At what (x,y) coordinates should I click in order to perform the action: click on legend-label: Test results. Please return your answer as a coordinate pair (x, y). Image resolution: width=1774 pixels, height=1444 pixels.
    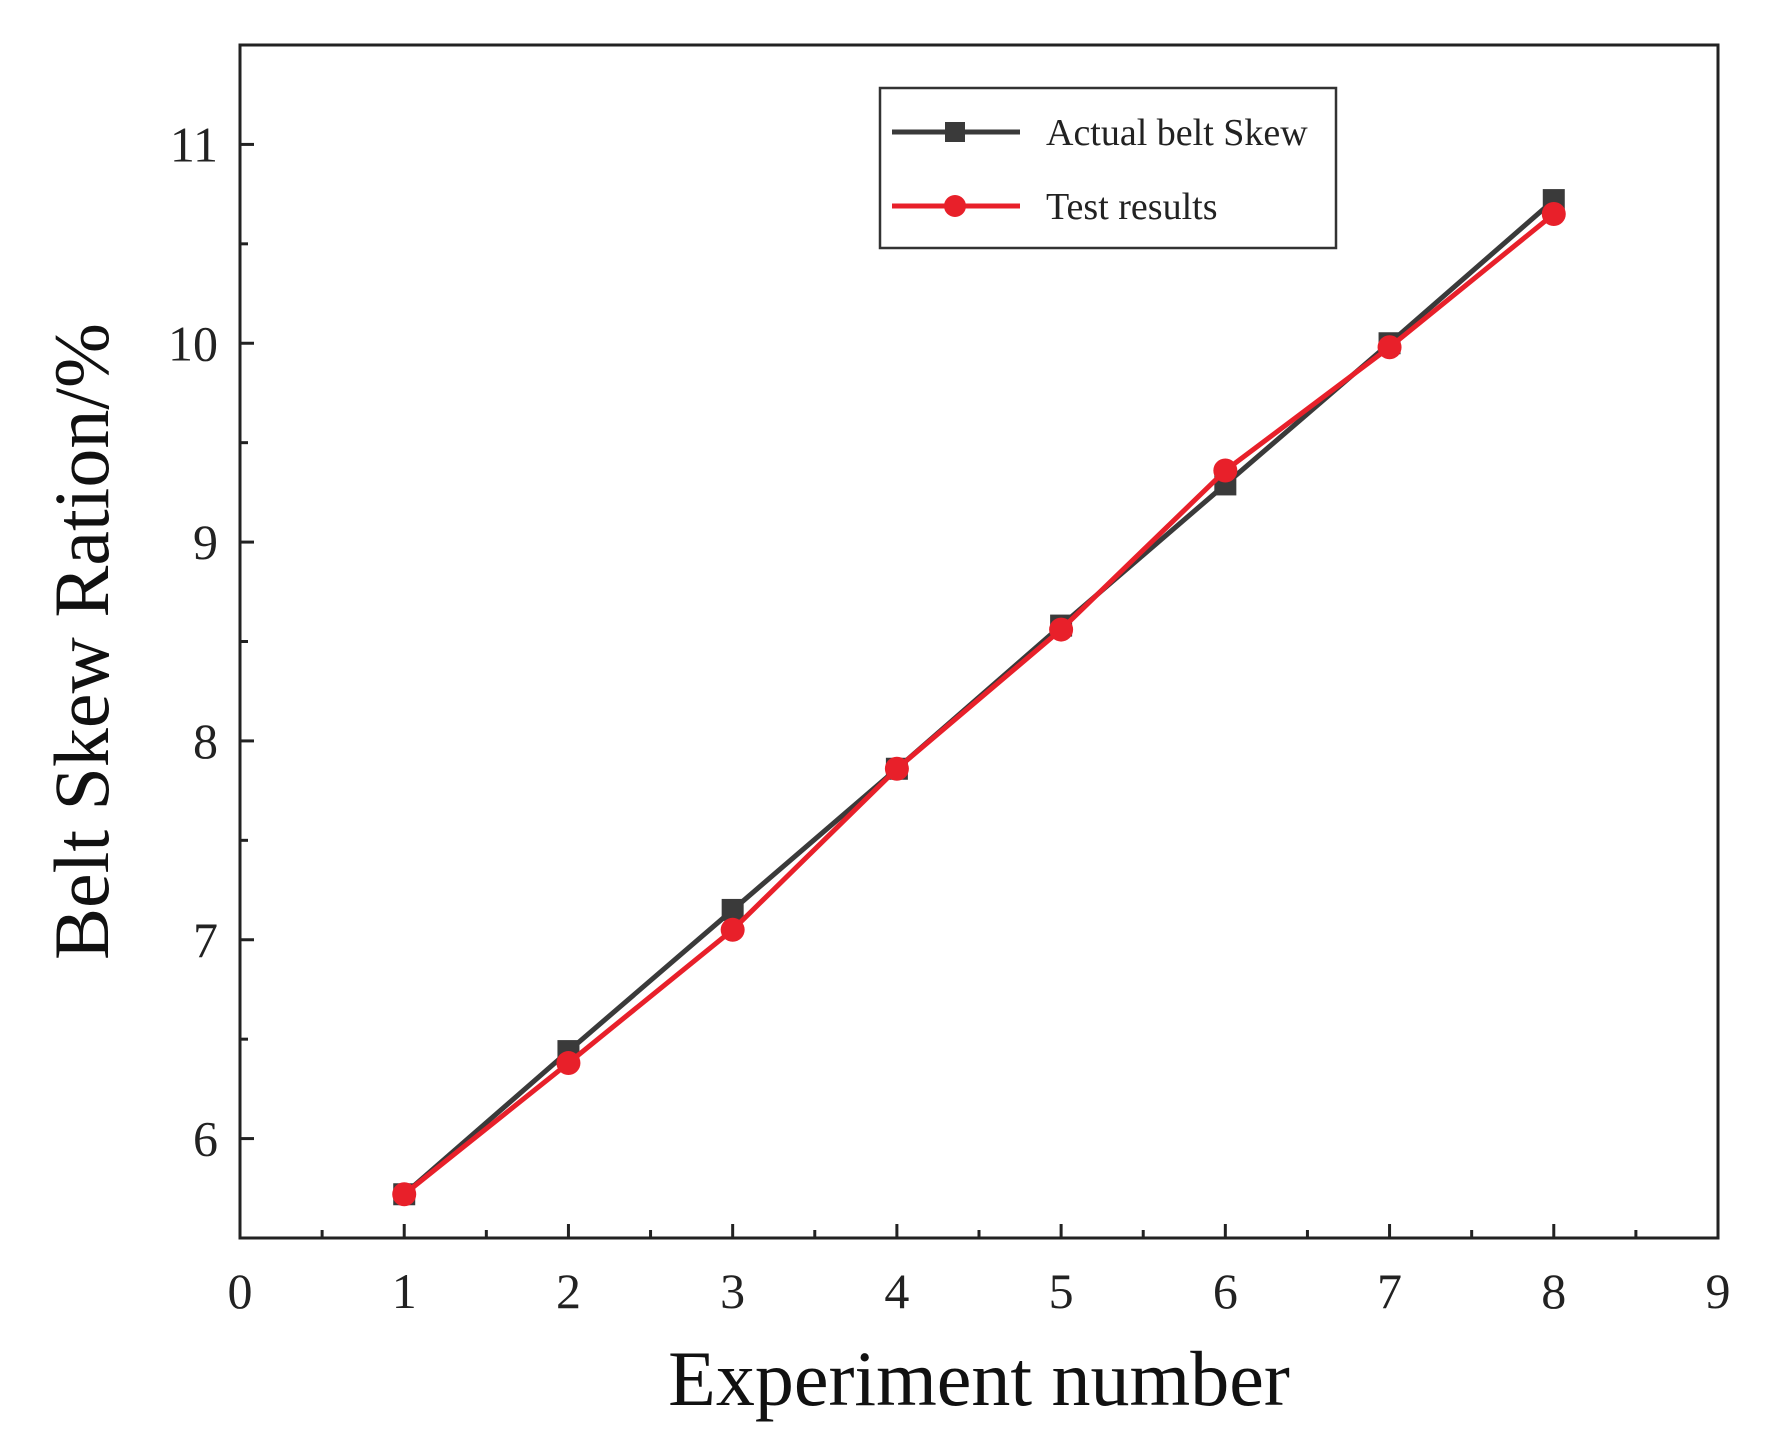
    Looking at the image, I should click on (1131, 207).